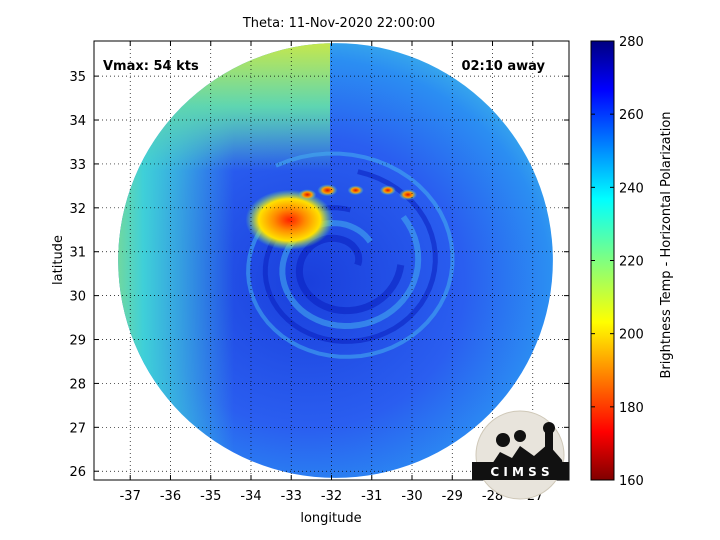  I want to click on x-tick-label: -30, so click(411, 496).